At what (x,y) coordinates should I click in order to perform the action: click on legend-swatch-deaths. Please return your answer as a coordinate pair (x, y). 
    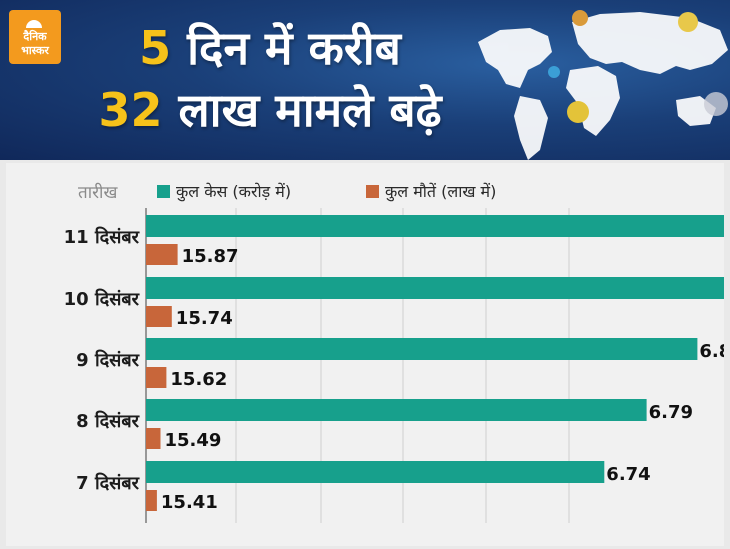
    Looking at the image, I should click on (372, 191).